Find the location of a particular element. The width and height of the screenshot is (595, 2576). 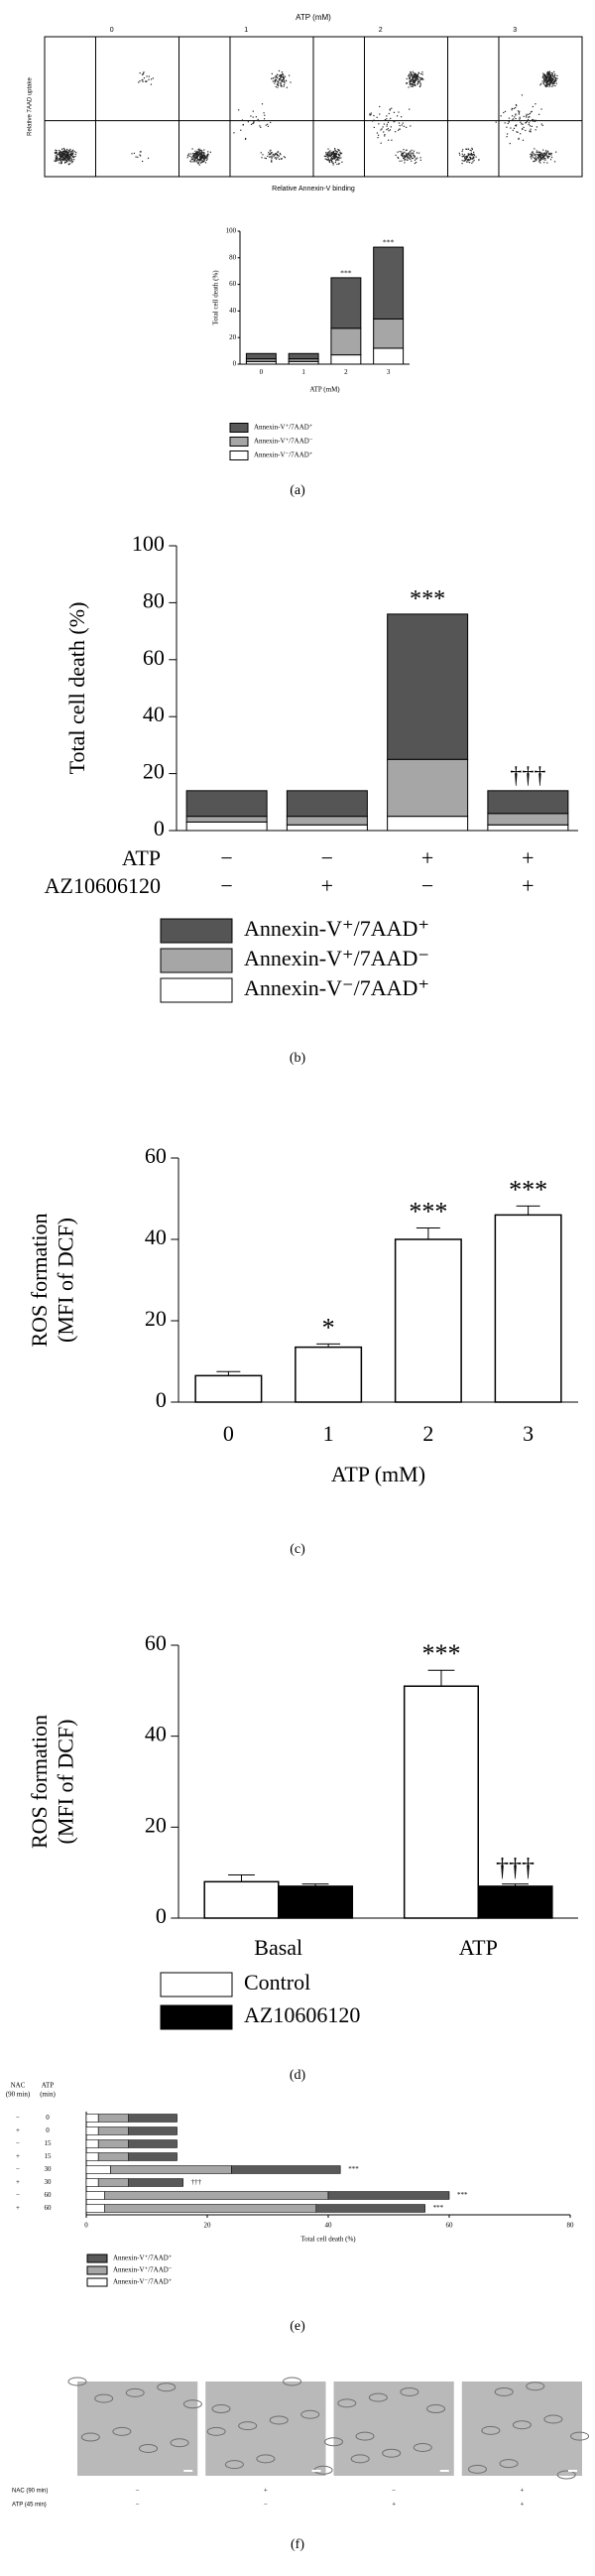

legend-label: AZ10606120 is located at coordinates (302, 2015).